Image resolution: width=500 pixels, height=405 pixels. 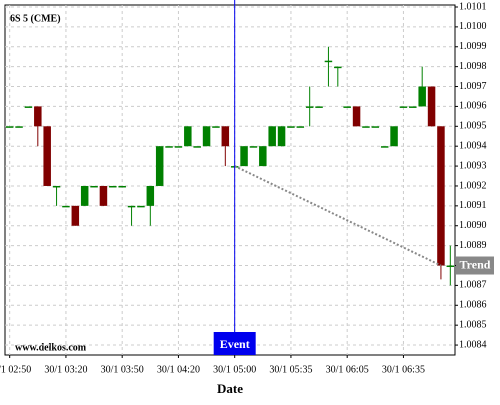 What do you see at coordinates (473, 245) in the screenshot?
I see `y-tick-label: 1.0089` at bounding box center [473, 245].